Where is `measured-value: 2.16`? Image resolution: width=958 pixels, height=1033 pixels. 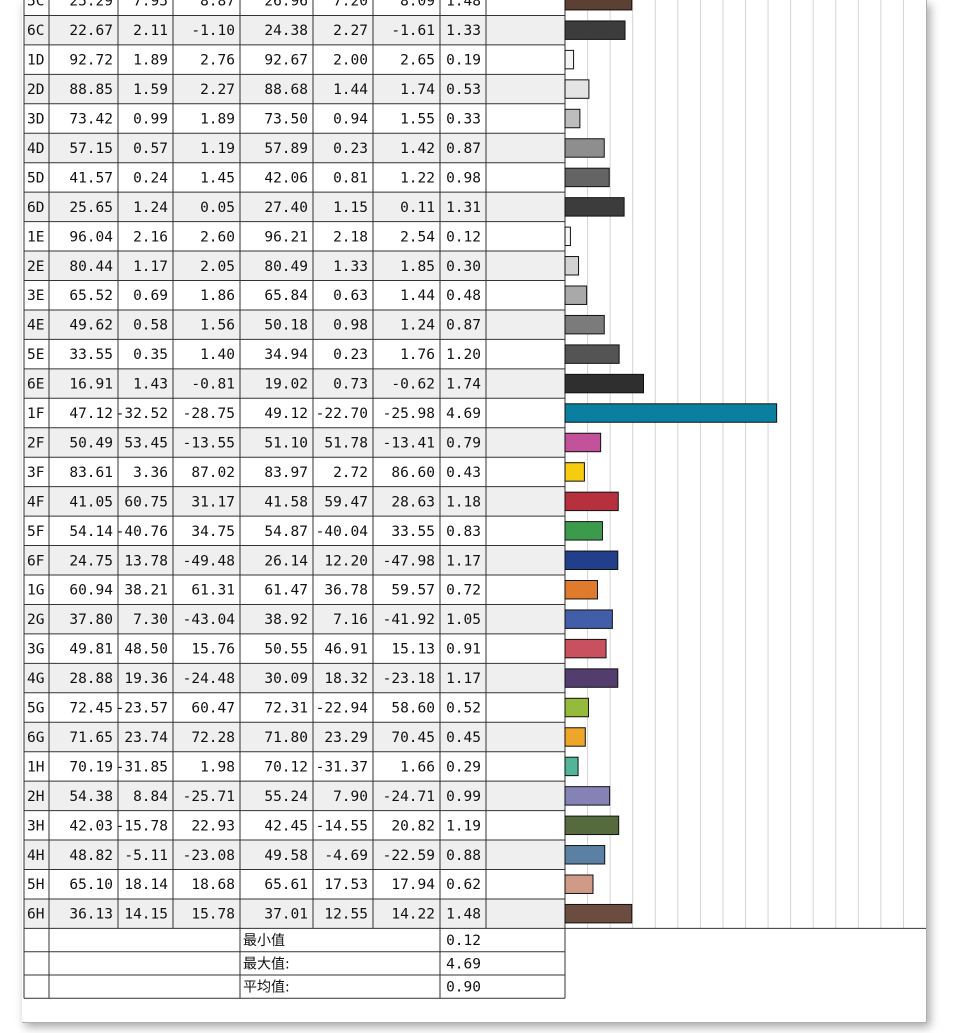
measured-value: 2.16 is located at coordinates (150, 237).